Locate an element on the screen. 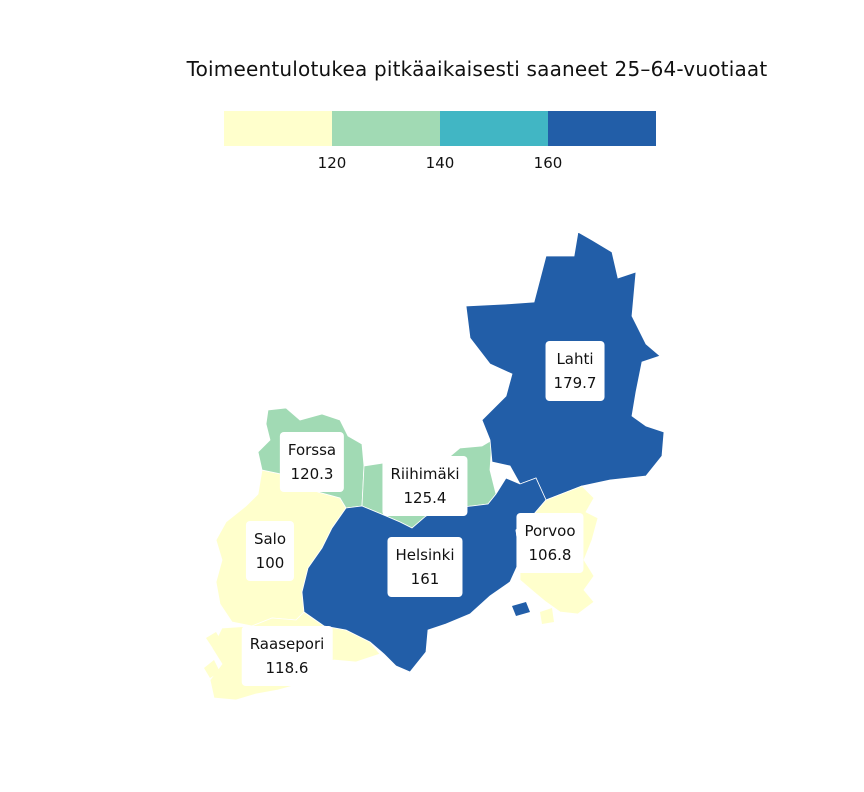 The width and height of the screenshot is (864, 792). label-helsinki: Helsinki 161 is located at coordinates (425, 567).